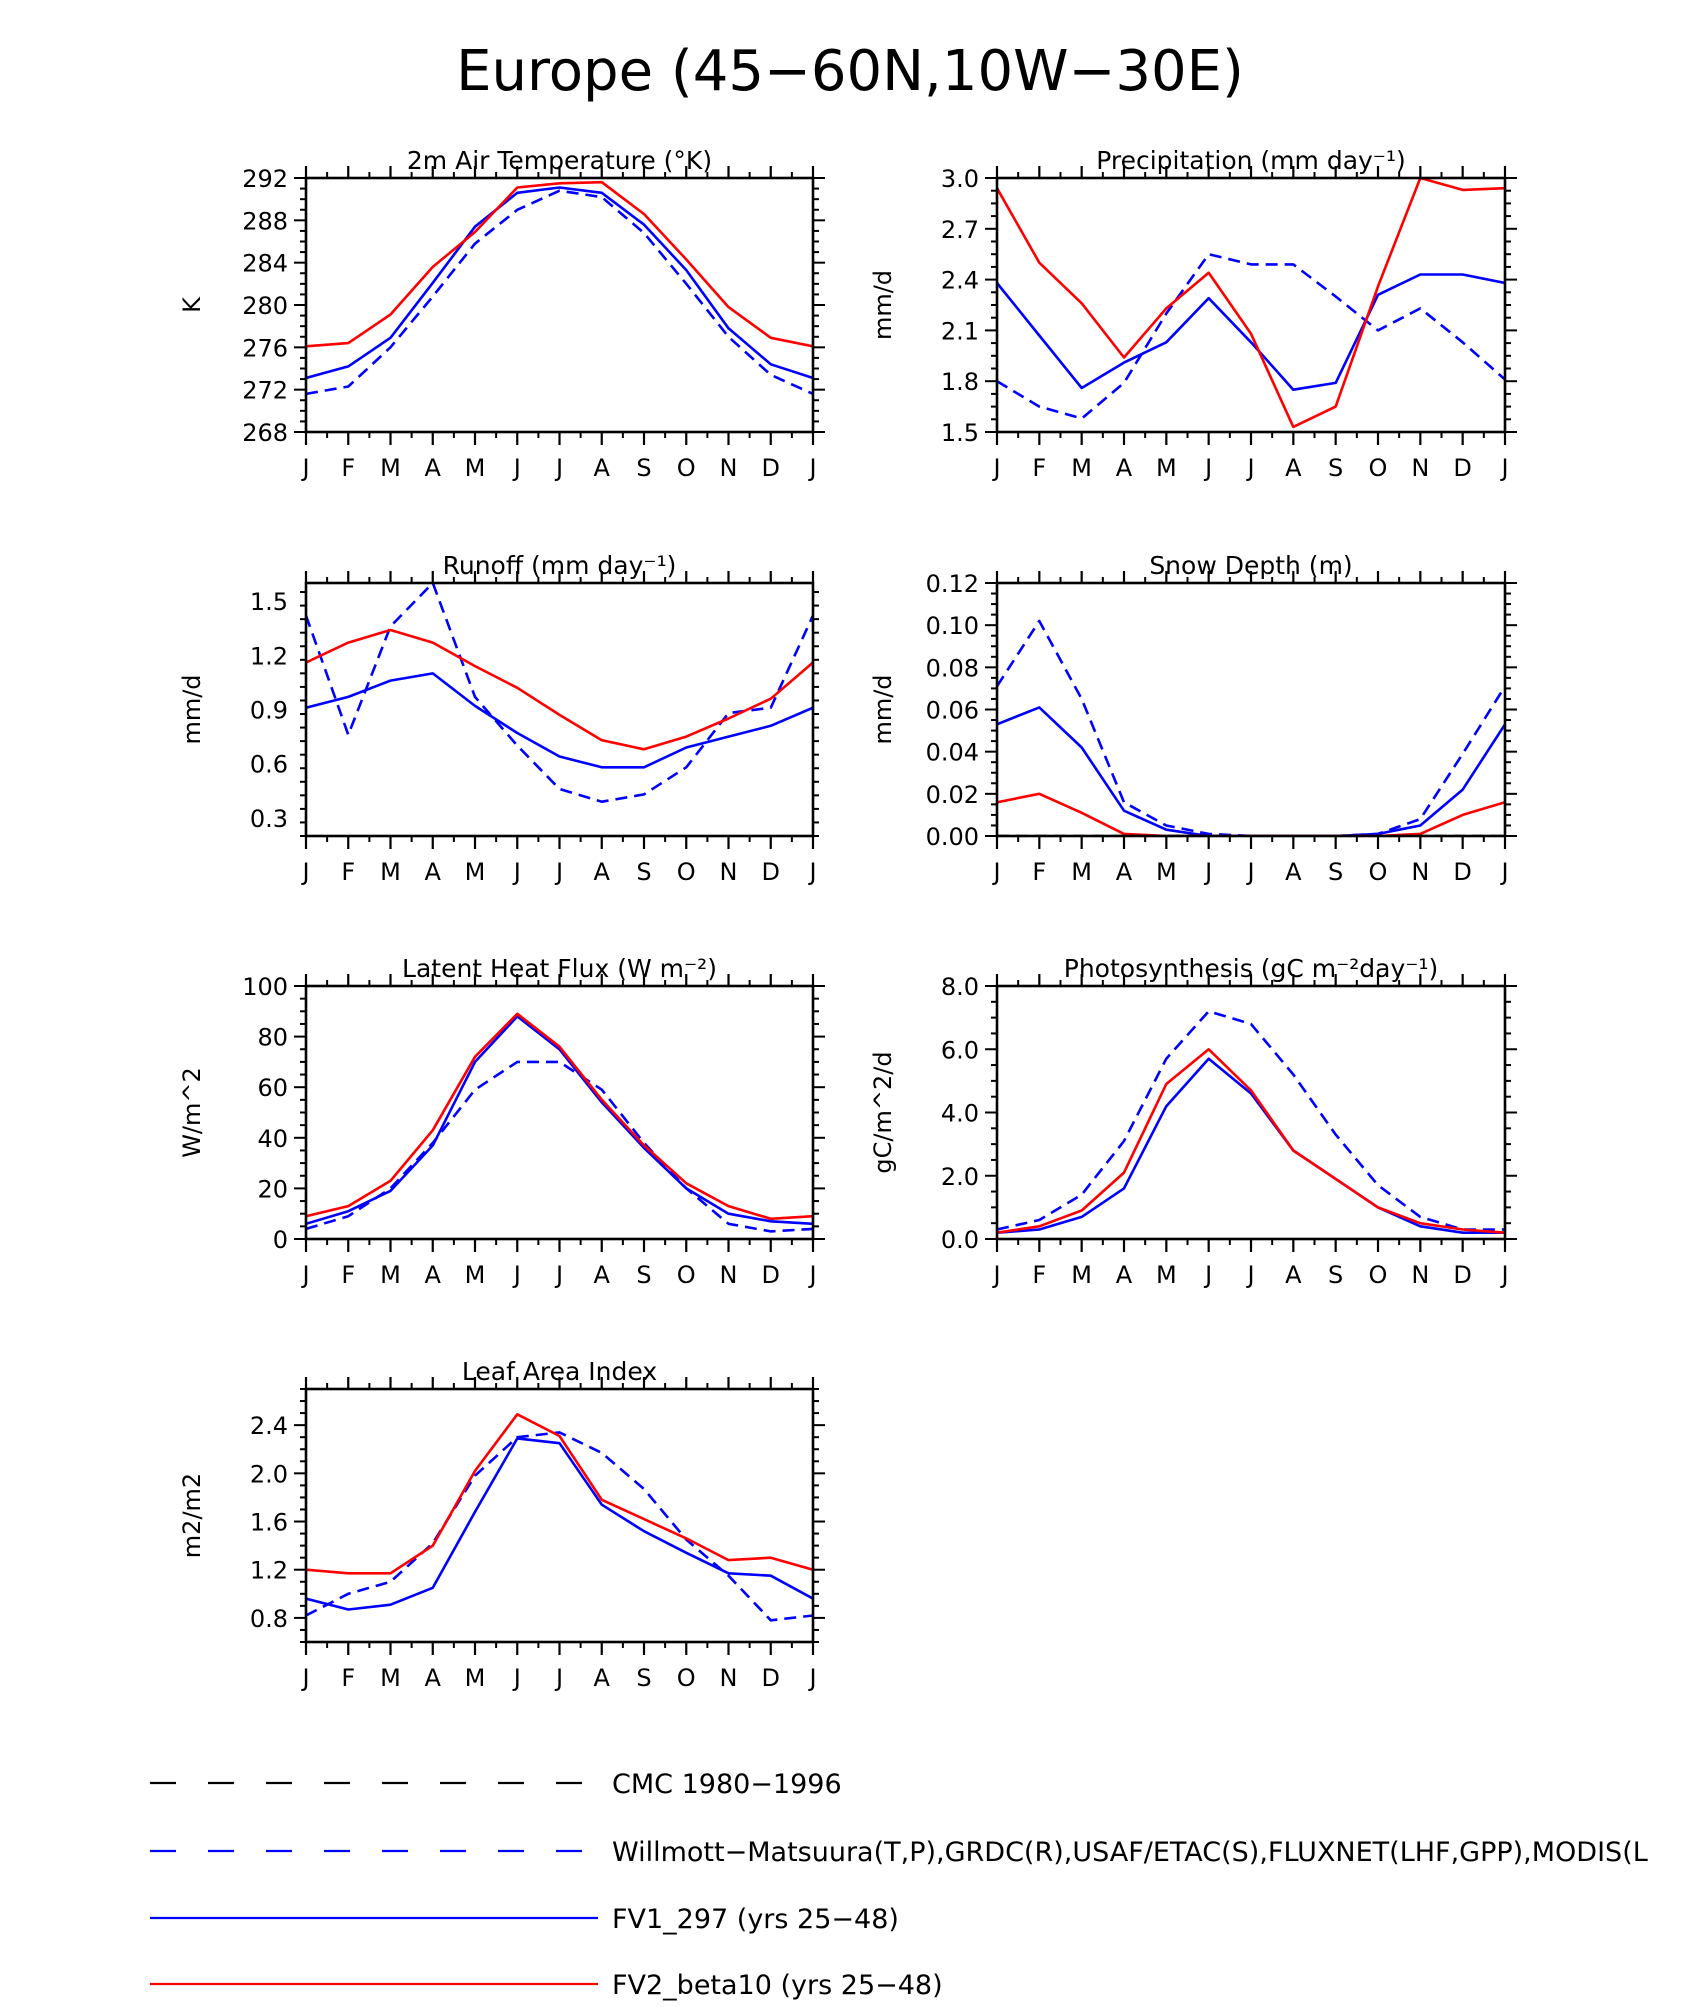 This screenshot has height=2007, width=1700. Describe the element at coordinates (272, 1139) in the screenshot. I see `y-tick-label: 40` at that location.